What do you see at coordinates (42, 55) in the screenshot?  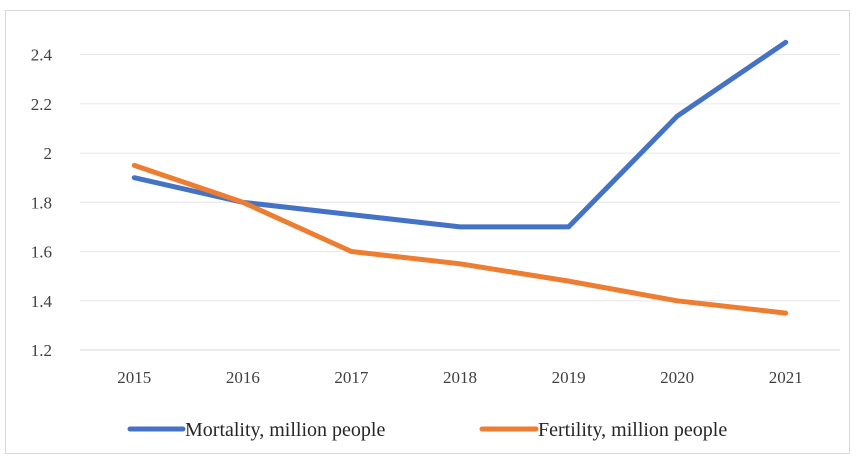 I see `y-tick-label: 2.4` at bounding box center [42, 55].